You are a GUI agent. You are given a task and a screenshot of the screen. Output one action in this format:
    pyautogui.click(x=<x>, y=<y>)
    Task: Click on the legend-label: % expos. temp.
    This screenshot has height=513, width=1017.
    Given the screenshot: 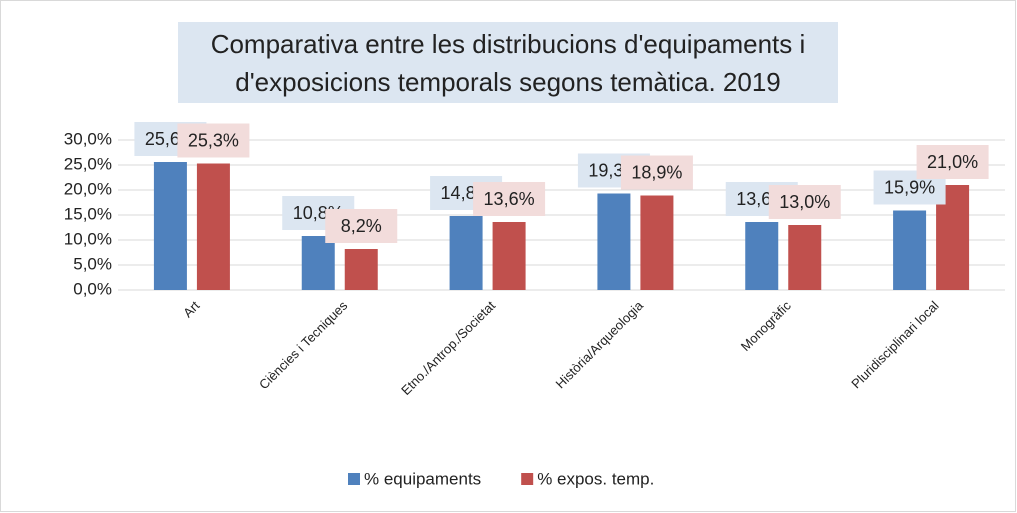 What is the action you would take?
    pyautogui.click(x=595, y=478)
    